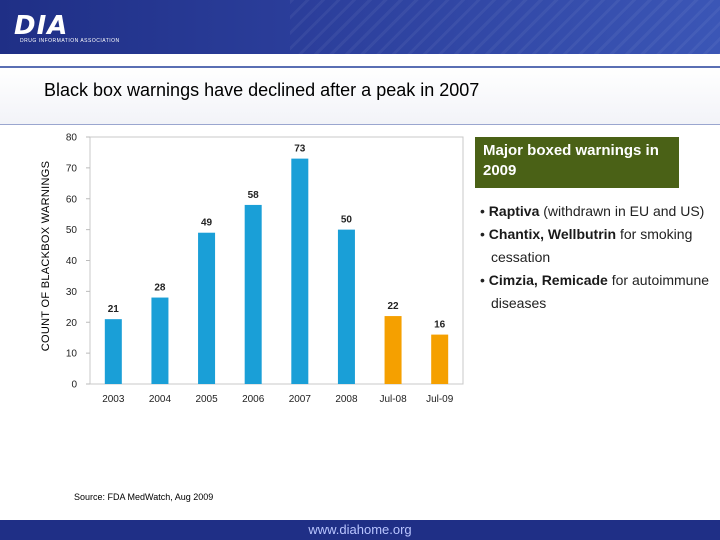 The height and width of the screenshot is (540, 720). Describe the element at coordinates (548, 280) in the screenshot. I see `bullet-bold: Cimzia, Remicade` at that location.